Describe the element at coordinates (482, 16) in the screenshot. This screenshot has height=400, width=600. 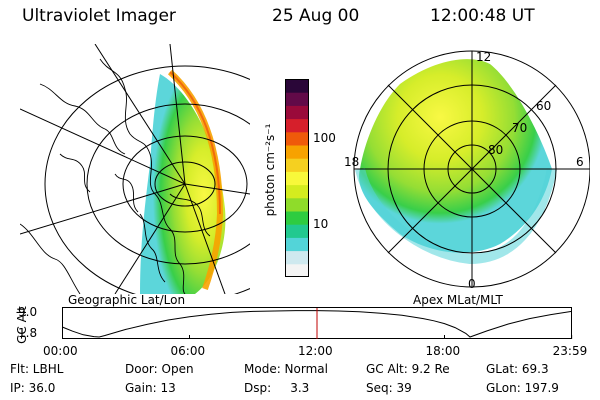
I see `time-label: 12:00:48 UT` at that location.